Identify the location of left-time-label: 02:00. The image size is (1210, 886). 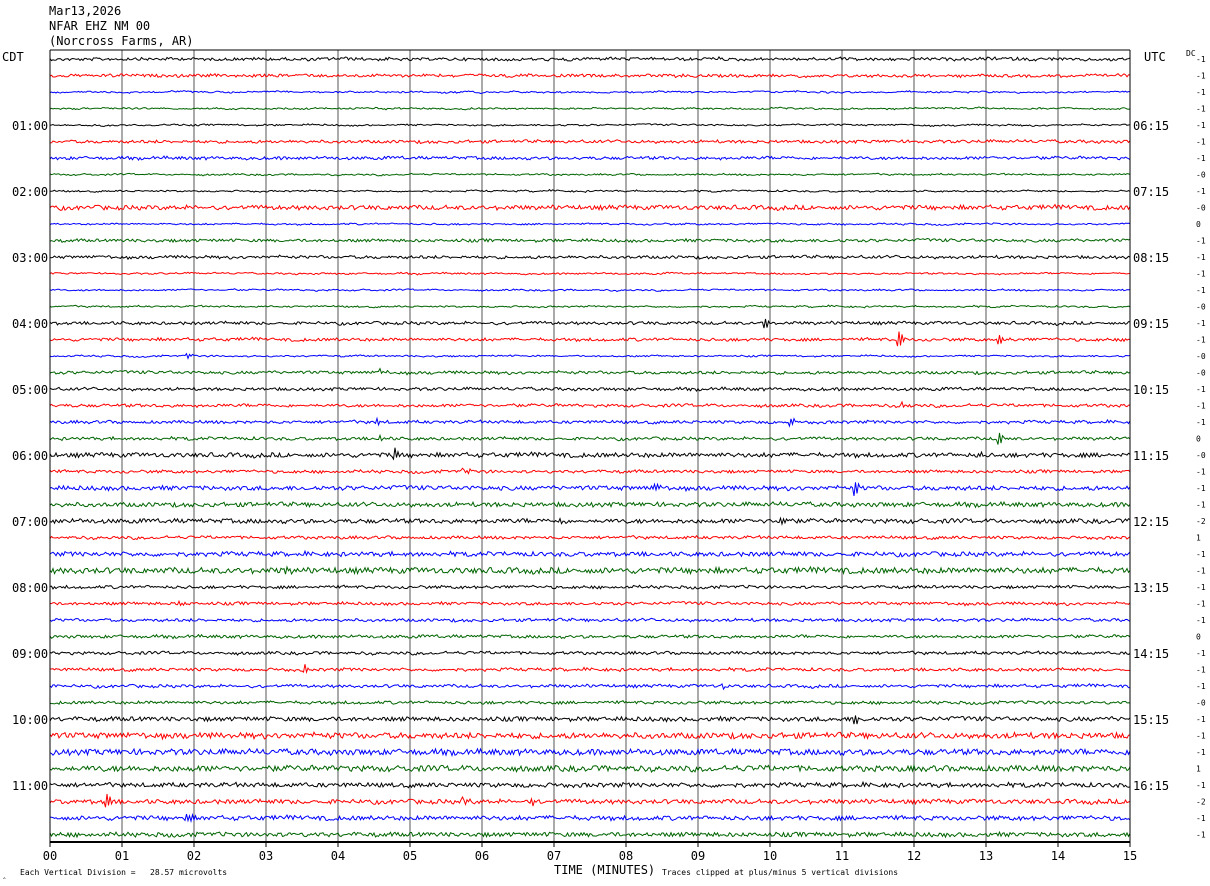
(30, 192).